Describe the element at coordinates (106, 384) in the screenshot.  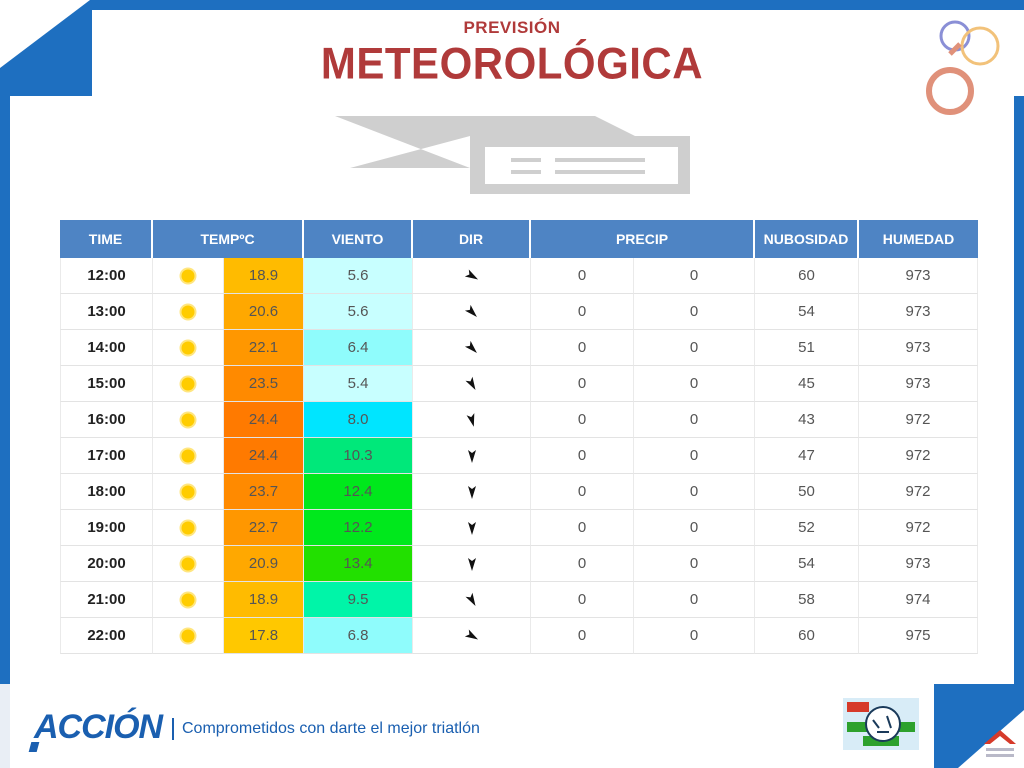
I see `cell-time: 15:00` at that location.